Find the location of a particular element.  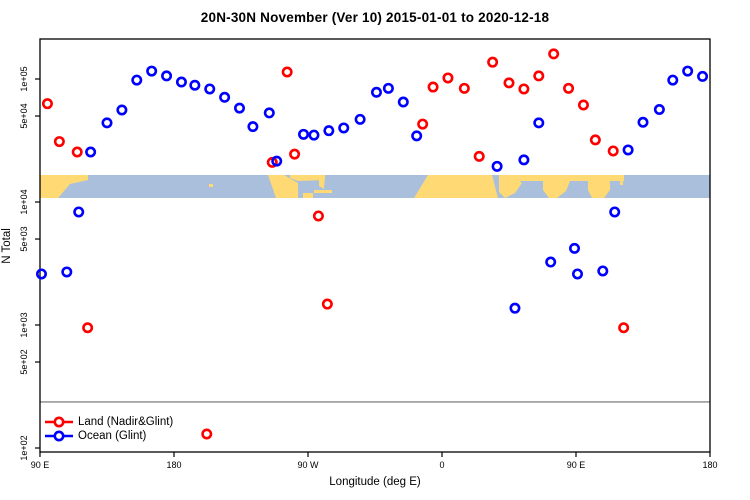

x-axis-label: Longitude (deg E) is located at coordinates (375, 482).